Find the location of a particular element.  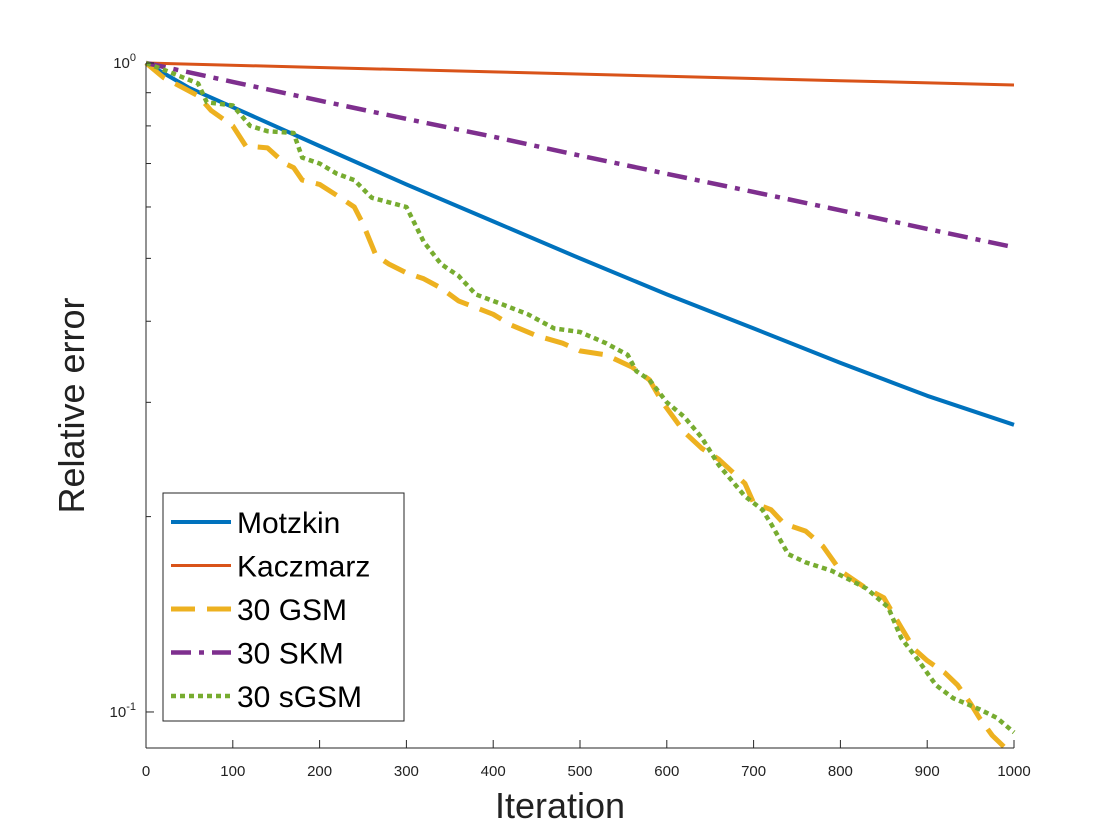

legend-box is located at coordinates (283, 607).